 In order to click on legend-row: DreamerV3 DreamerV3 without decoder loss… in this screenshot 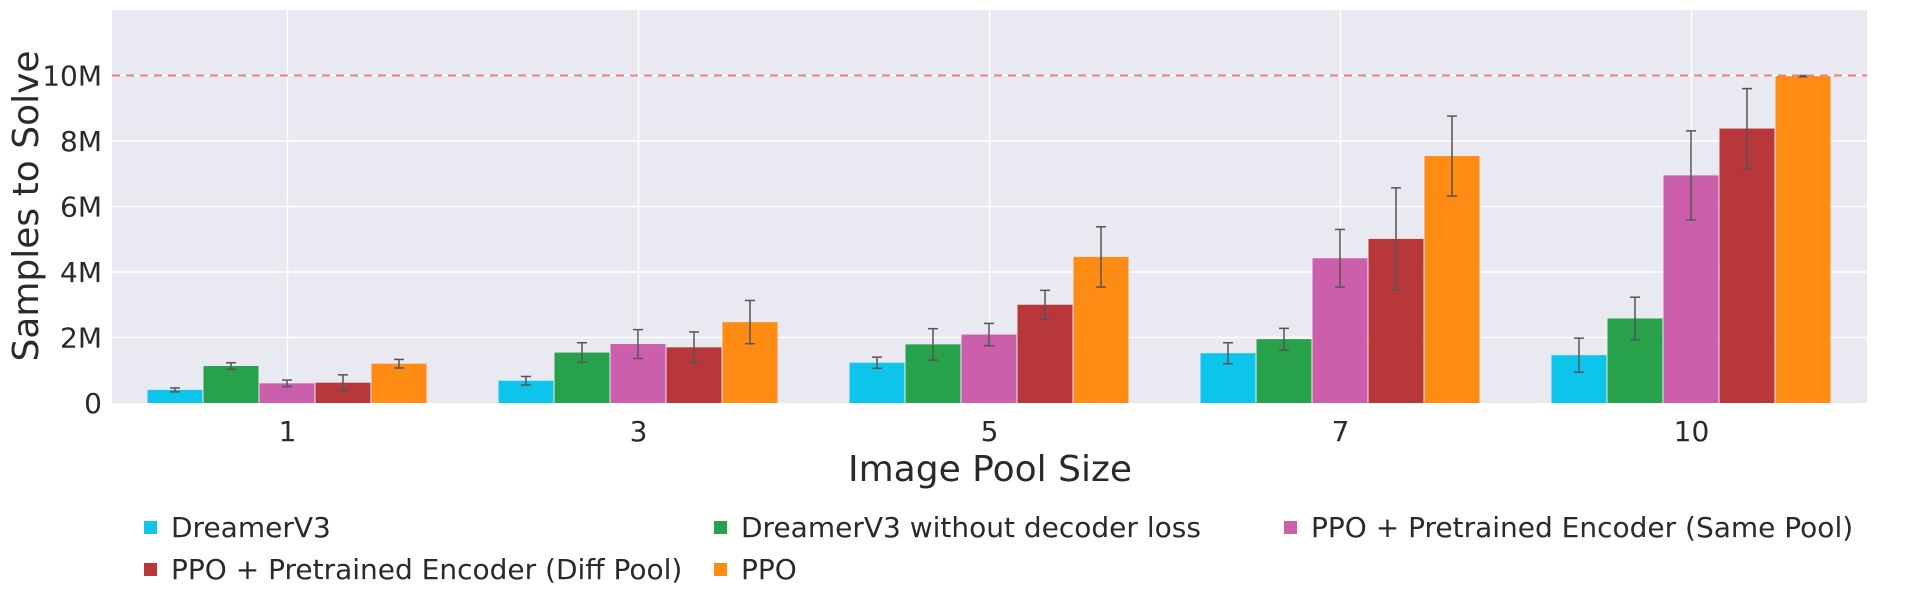, I will do `click(1024, 527)`.